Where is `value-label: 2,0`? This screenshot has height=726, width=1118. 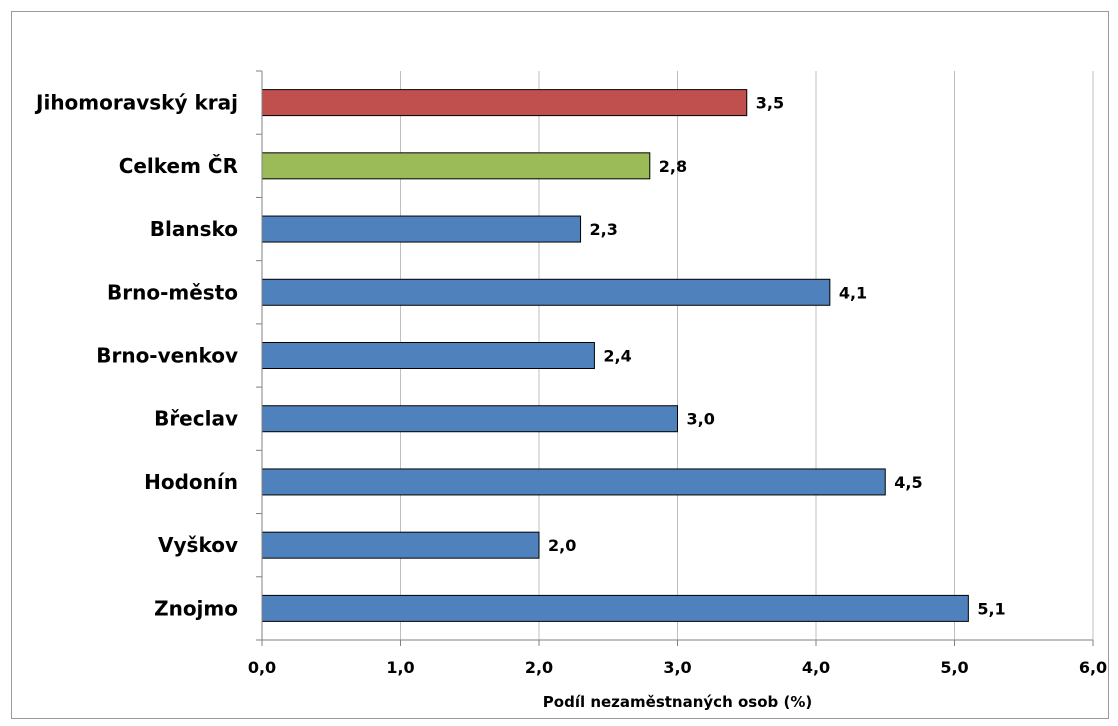 value-label: 2,0 is located at coordinates (562, 545).